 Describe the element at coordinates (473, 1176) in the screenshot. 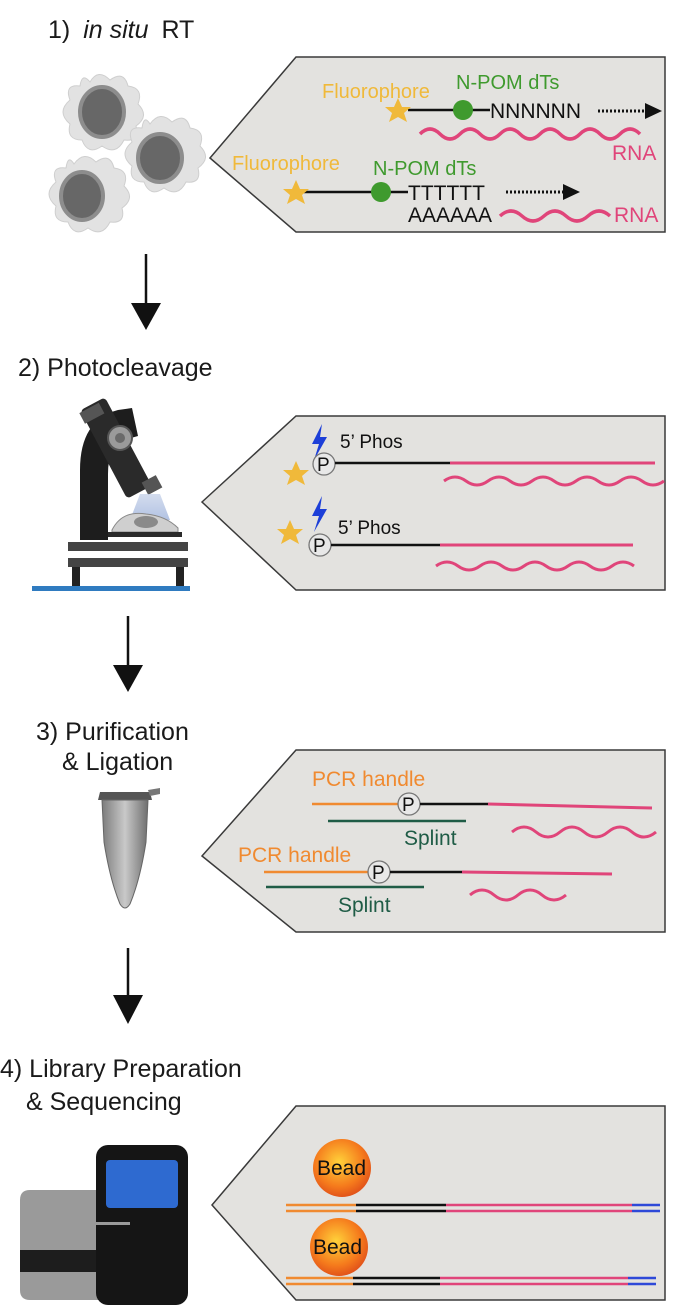

I see `panel4-row1: Bead` at that location.